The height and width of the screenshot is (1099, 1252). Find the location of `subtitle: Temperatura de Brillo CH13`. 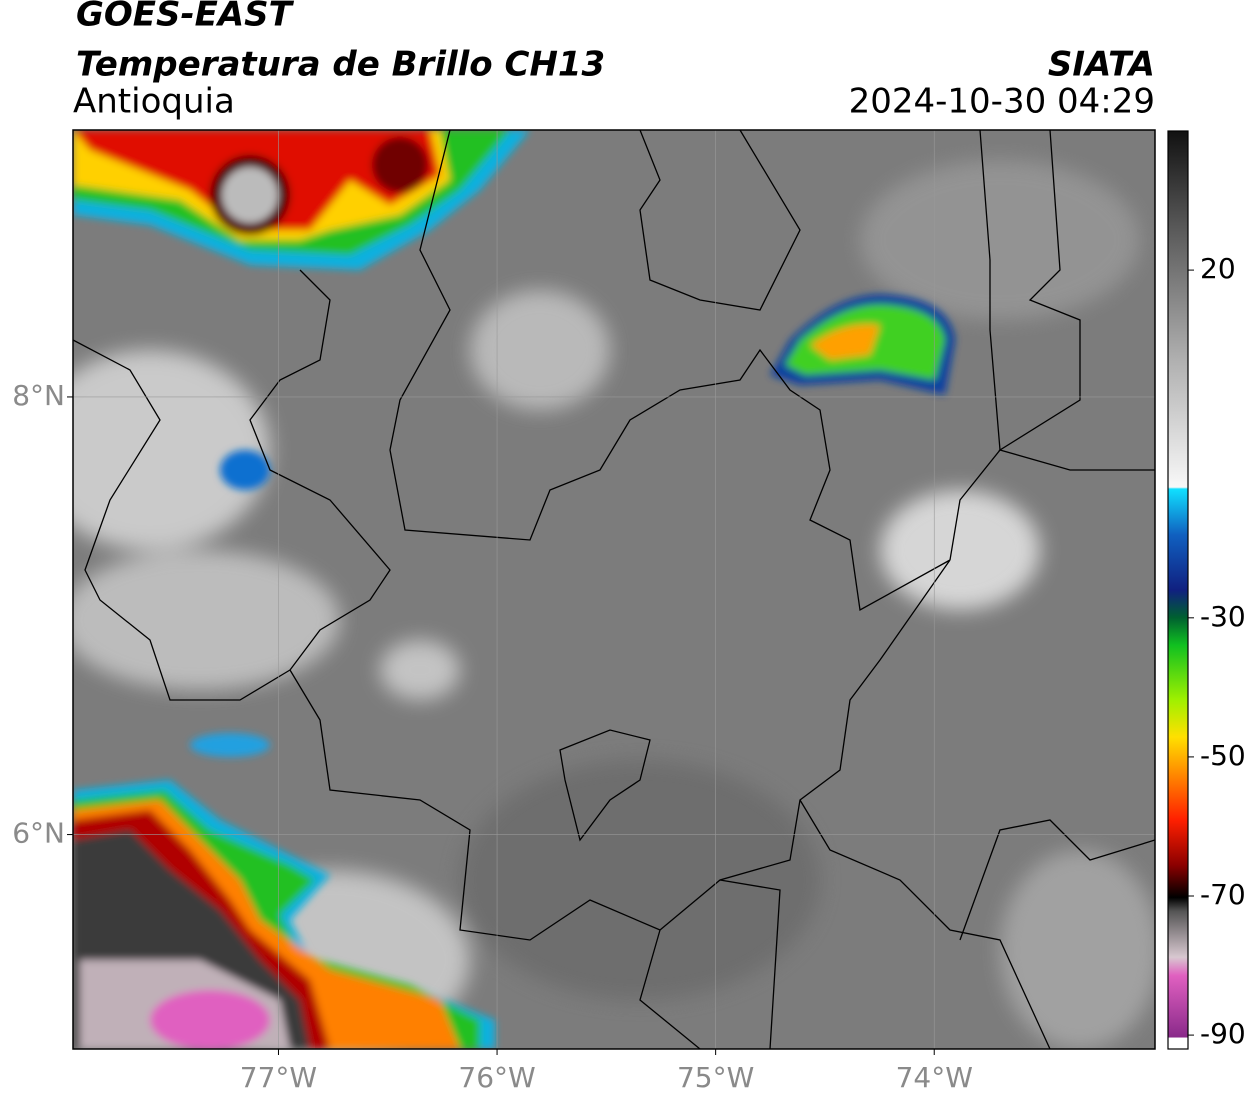

subtitle: Temperatura de Brillo CH13 is located at coordinates (340, 65).